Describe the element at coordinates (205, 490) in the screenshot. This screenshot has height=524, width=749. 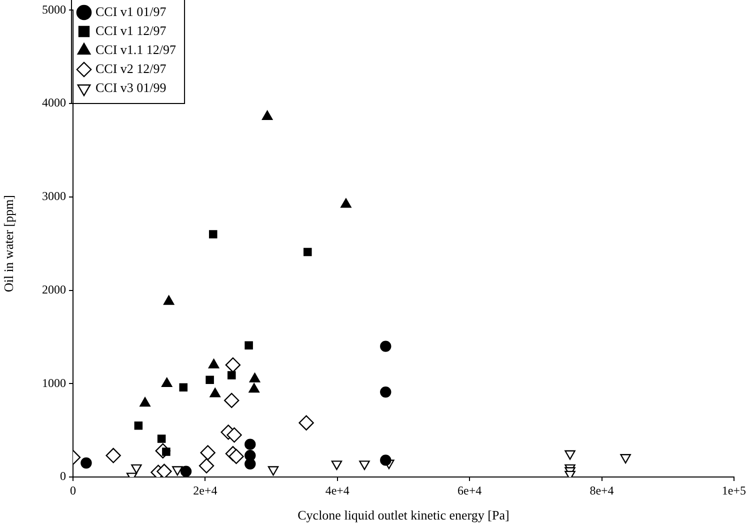
I see `x-tick-label: 2e+4` at that location.